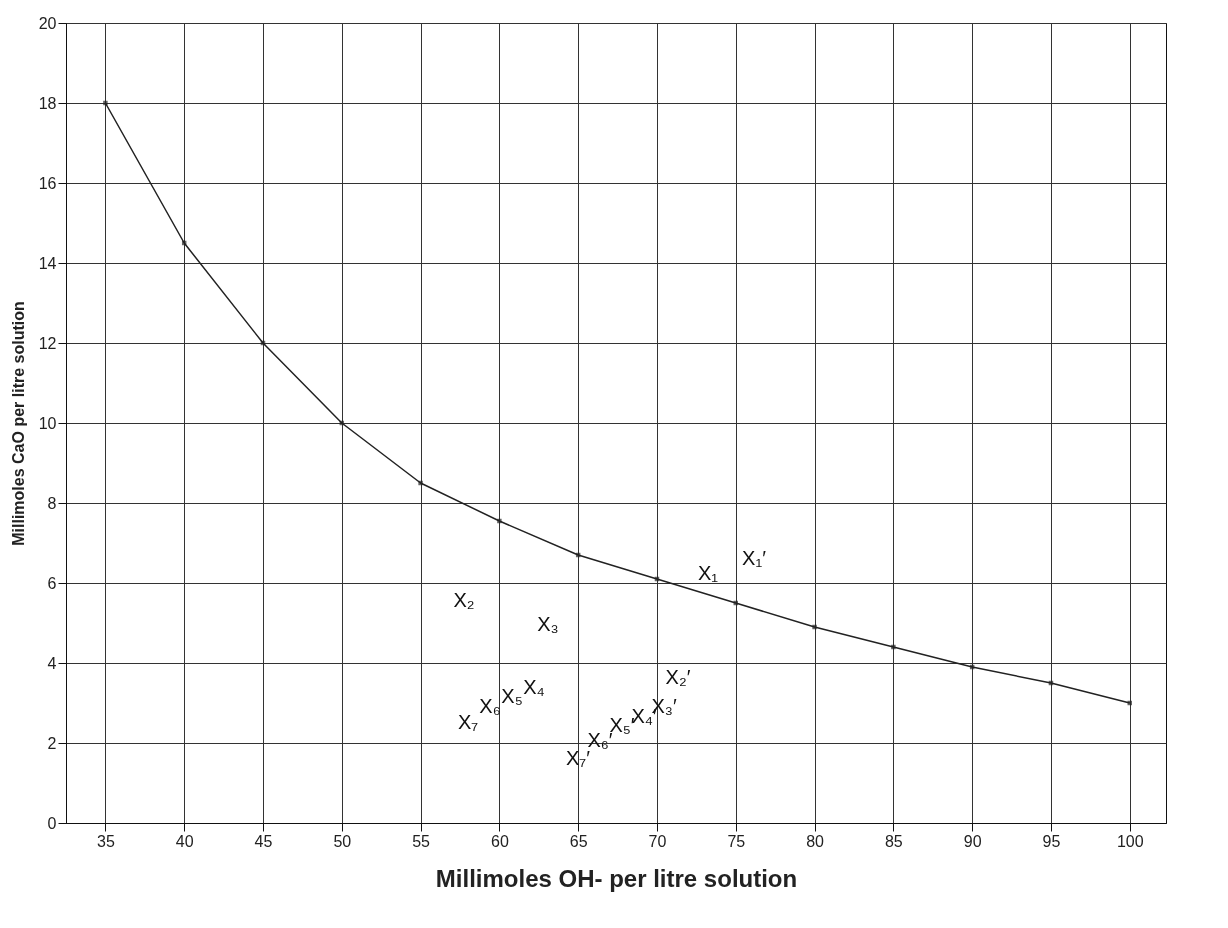 The height and width of the screenshot is (928, 1228). I want to click on x-tick-label: 70, so click(657, 841).